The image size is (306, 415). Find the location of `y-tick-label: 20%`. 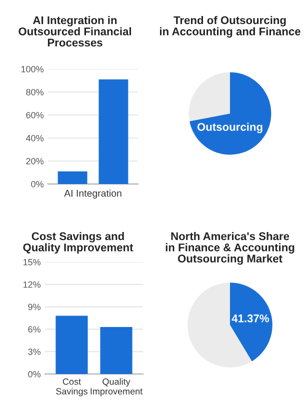

y-tick-label: 20% is located at coordinates (35, 161).